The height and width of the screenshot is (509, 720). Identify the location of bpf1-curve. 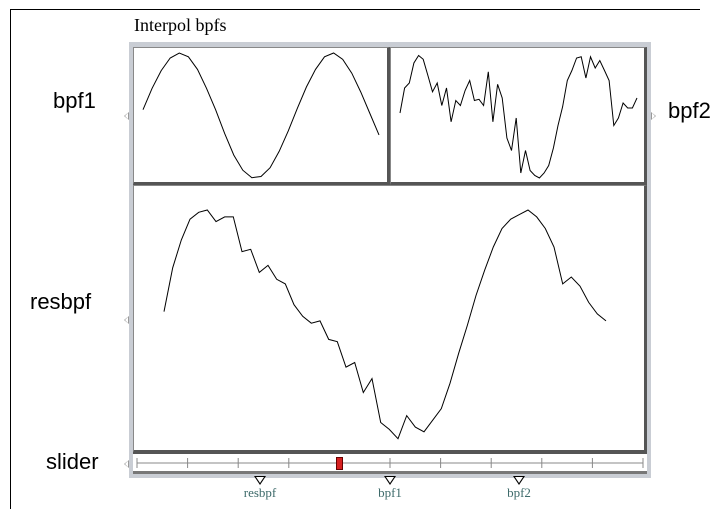
(261, 115).